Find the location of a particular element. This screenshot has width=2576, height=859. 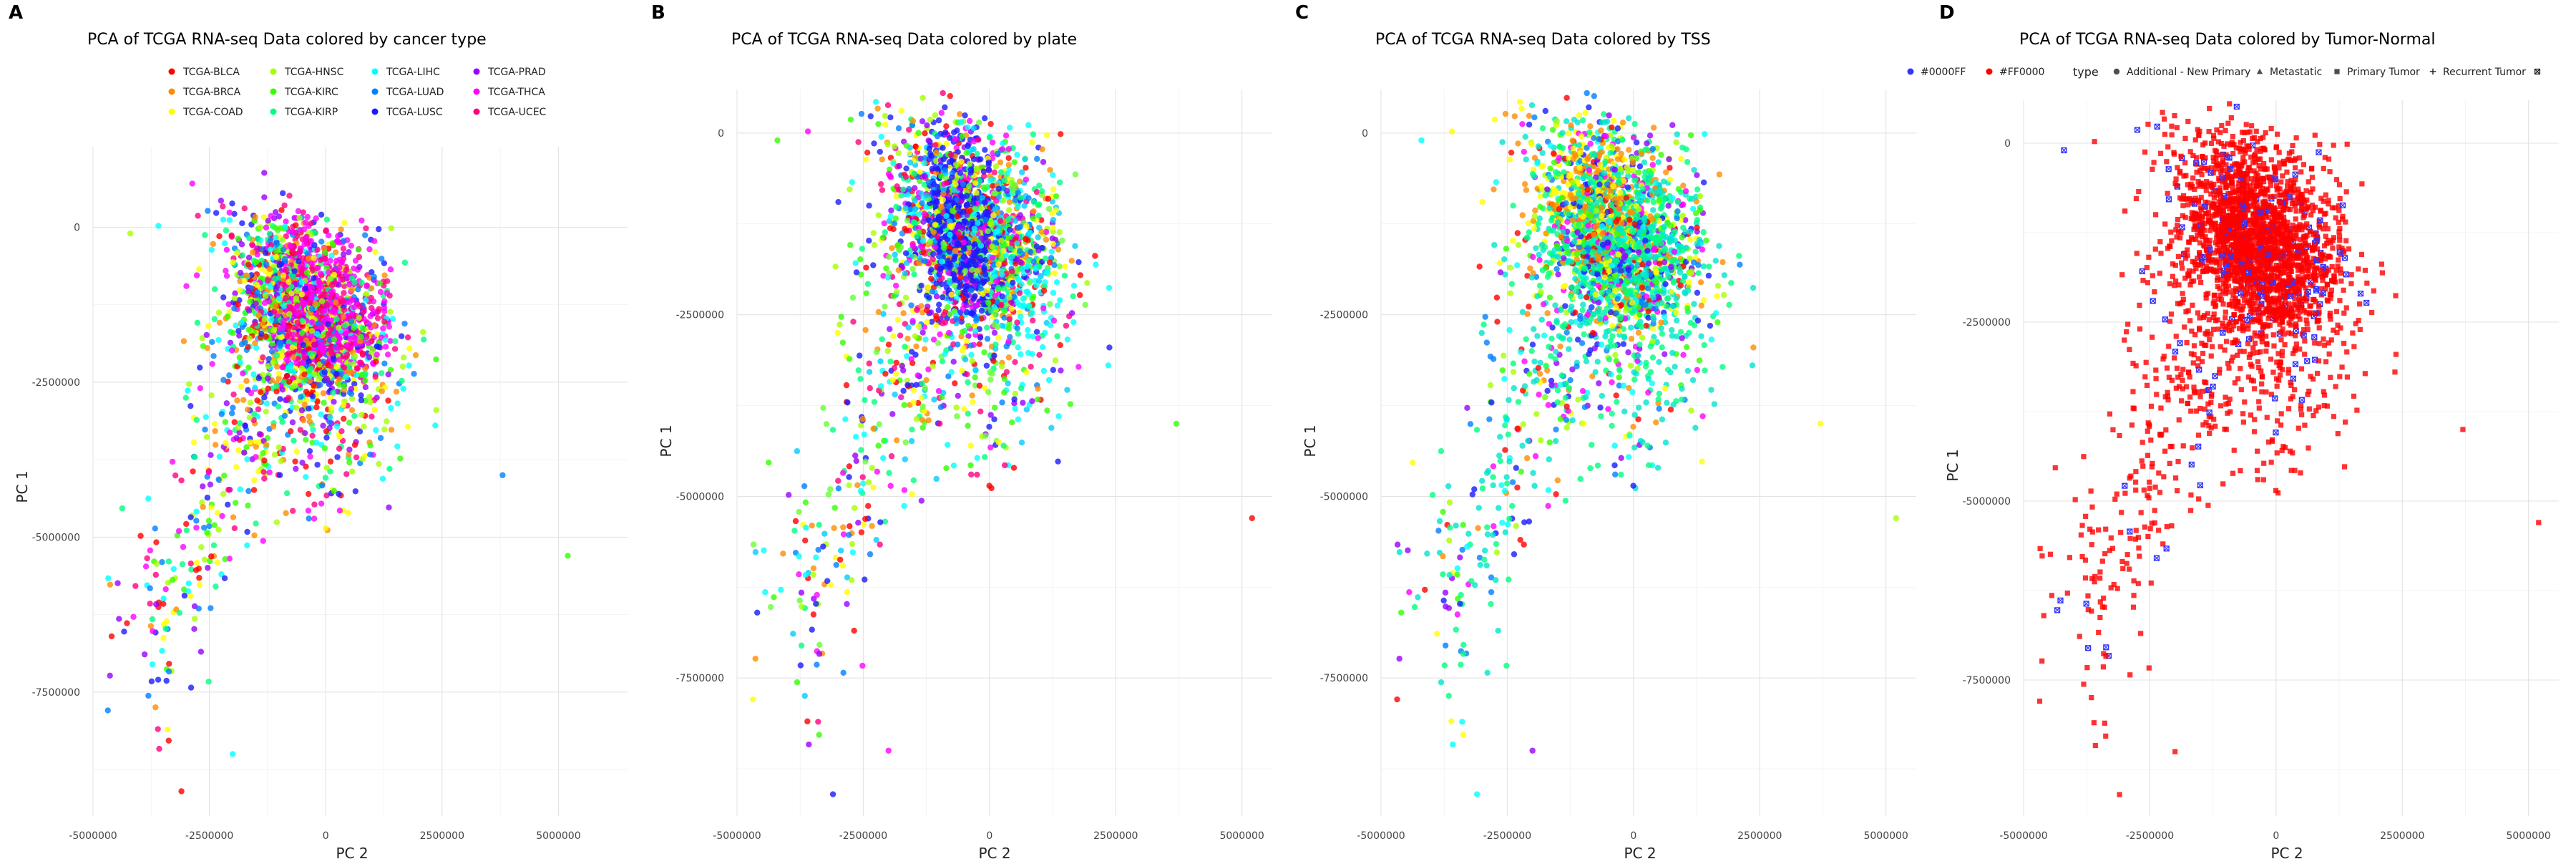

x-tick-label: -2500000 is located at coordinates (209, 836).